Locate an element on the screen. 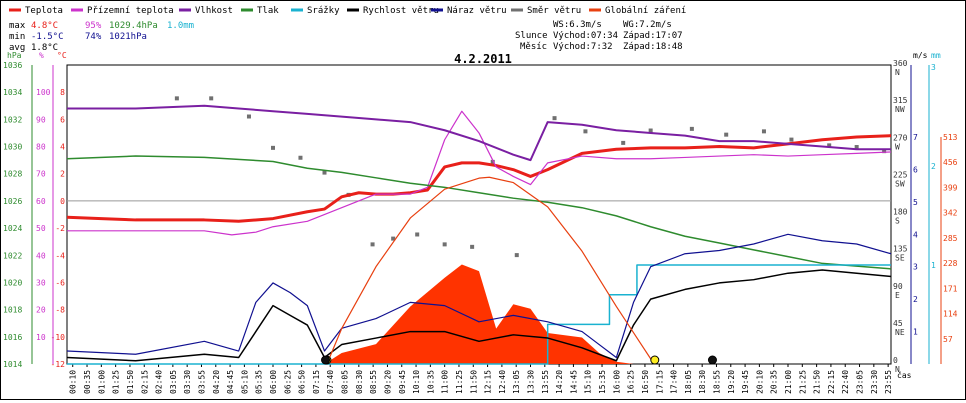  x-tick-label: 16:50 is located at coordinates (645, 382).